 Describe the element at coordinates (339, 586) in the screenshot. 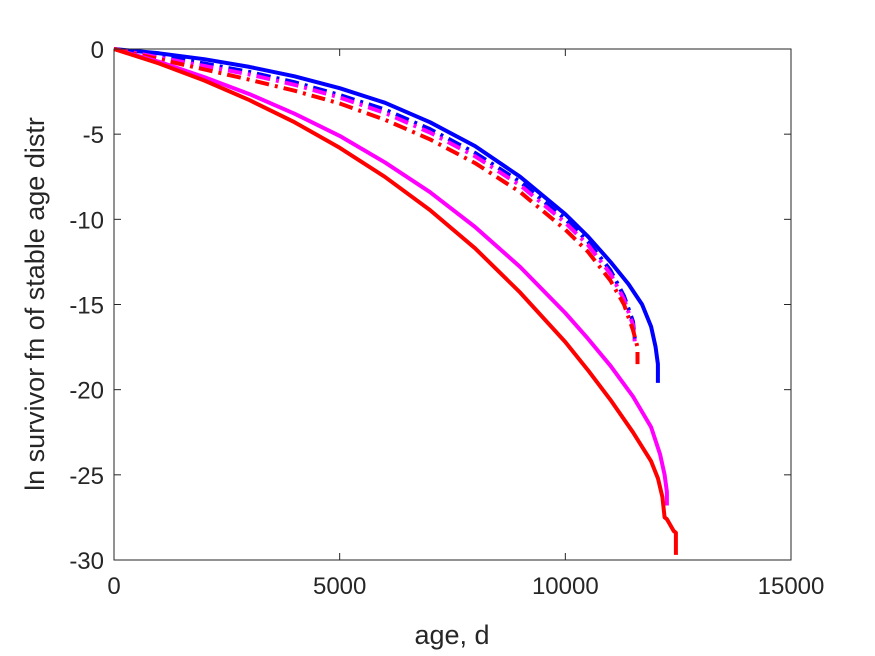

I see `x-tick-label: 5000` at that location.